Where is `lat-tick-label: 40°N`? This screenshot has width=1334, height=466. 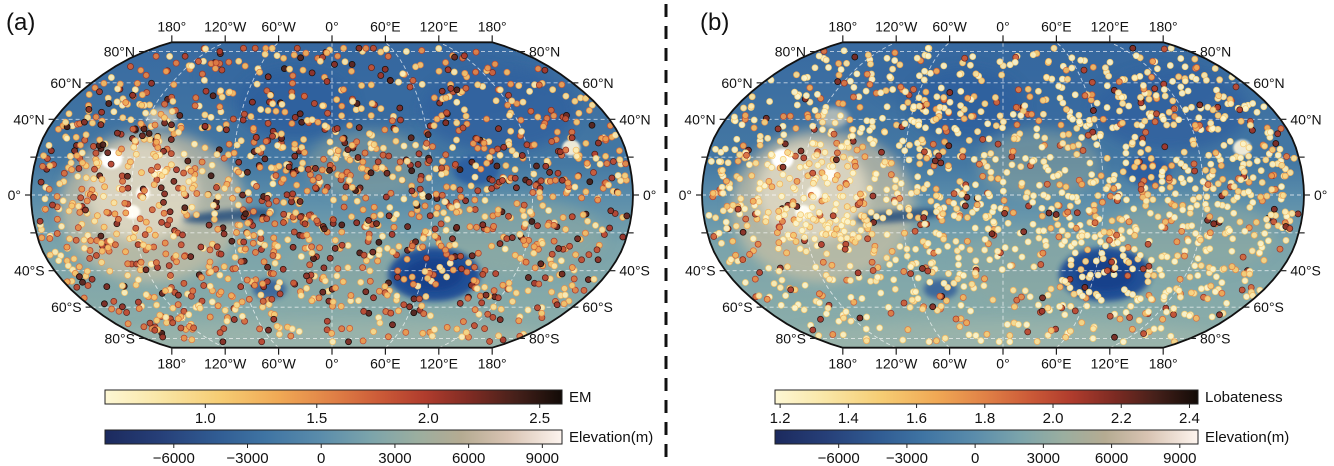
lat-tick-label: 40°N is located at coordinates (28, 119).